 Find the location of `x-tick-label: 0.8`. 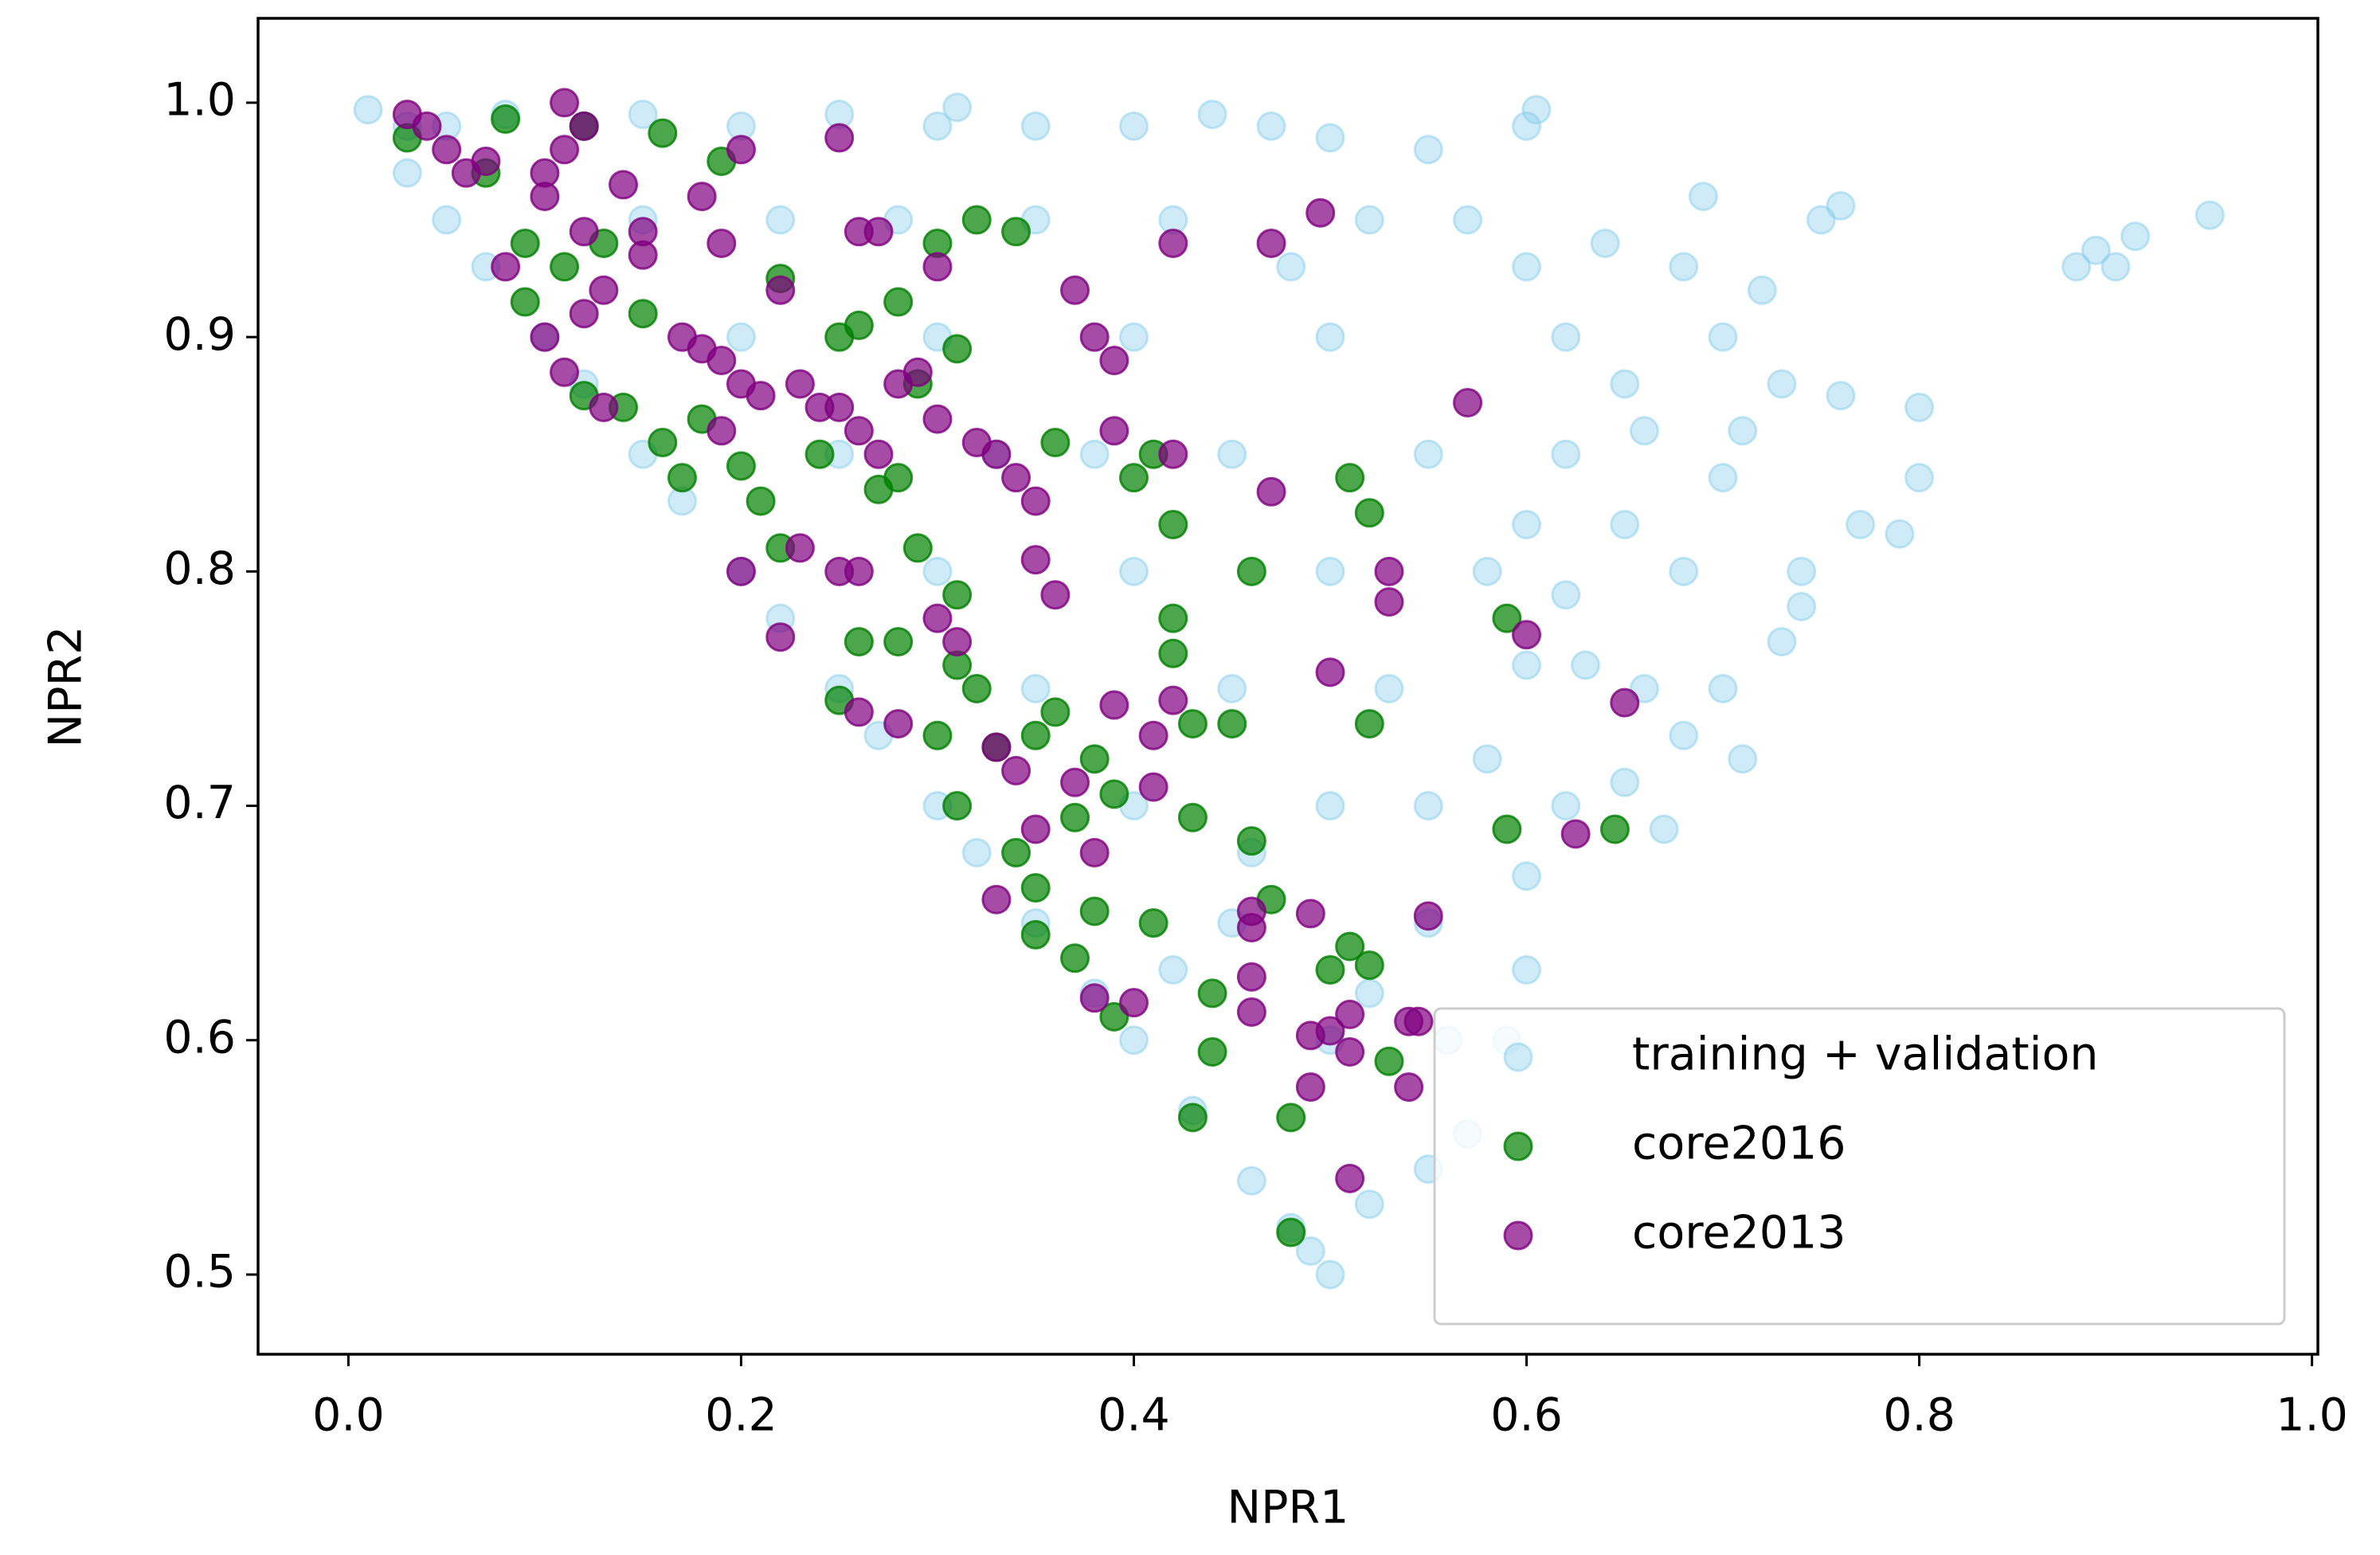

x-tick-label: 0.8 is located at coordinates (1919, 1415).